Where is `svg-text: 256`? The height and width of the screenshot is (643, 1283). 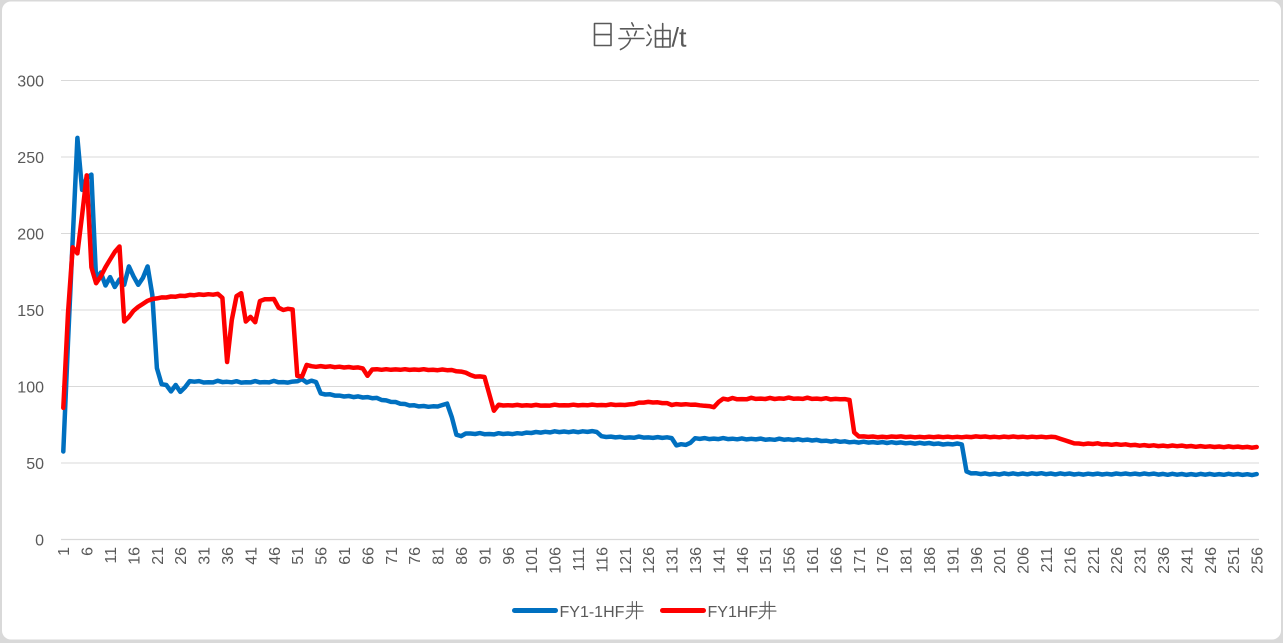
svg-text: 256 is located at coordinates (1258, 560).